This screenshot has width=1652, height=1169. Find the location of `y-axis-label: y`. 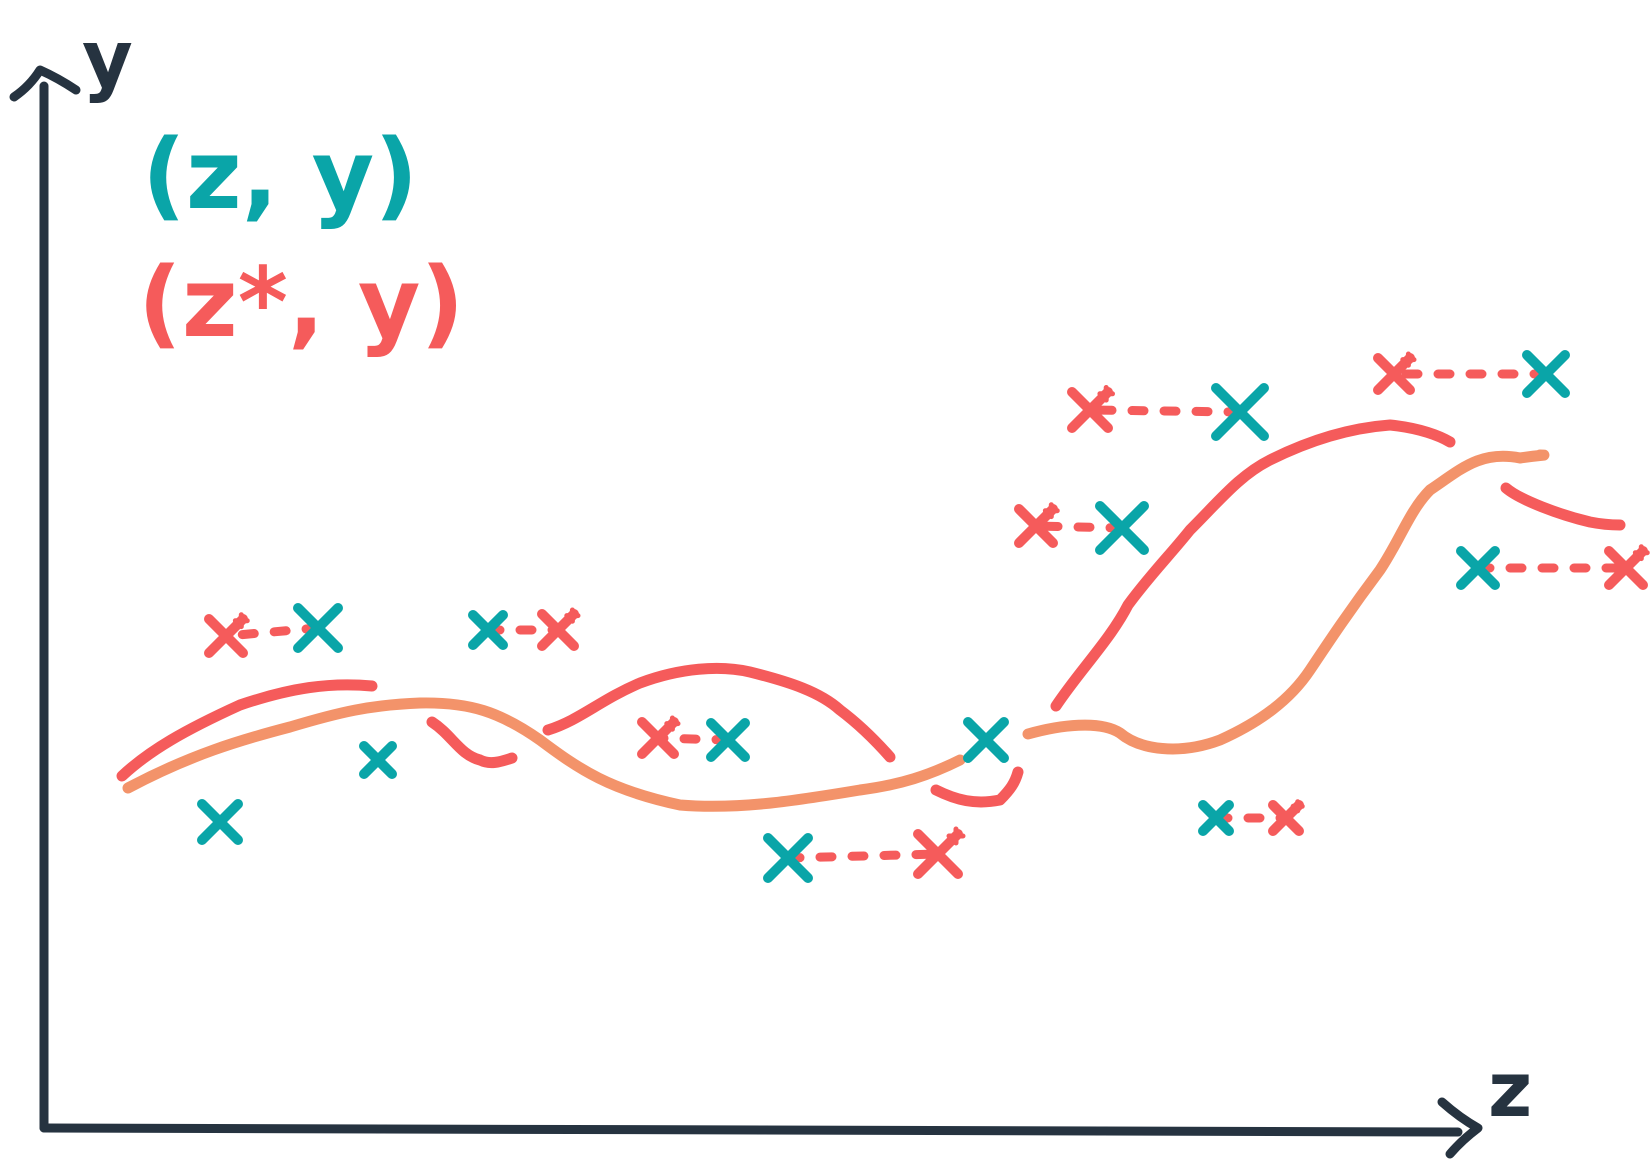

y-axis-label: y is located at coordinates (107, 60).